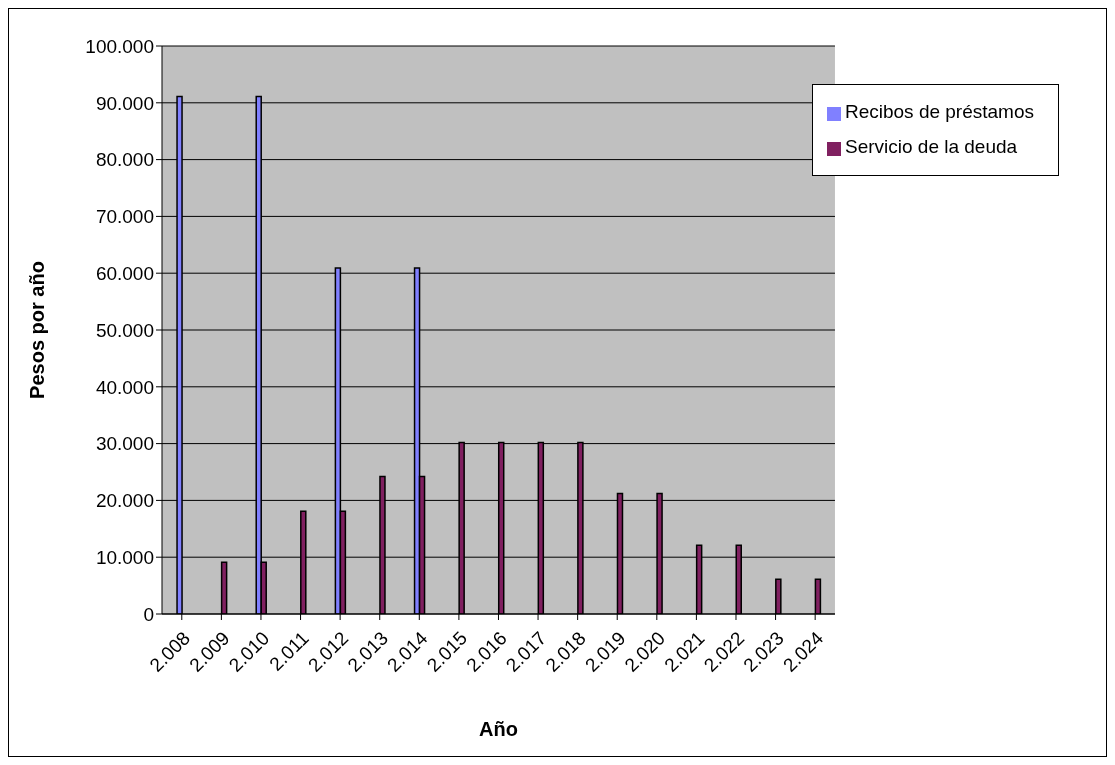 The height and width of the screenshot is (765, 1115). What do you see at coordinates (124, 103) in the screenshot?
I see `y-tick-label: 90.000` at bounding box center [124, 103].